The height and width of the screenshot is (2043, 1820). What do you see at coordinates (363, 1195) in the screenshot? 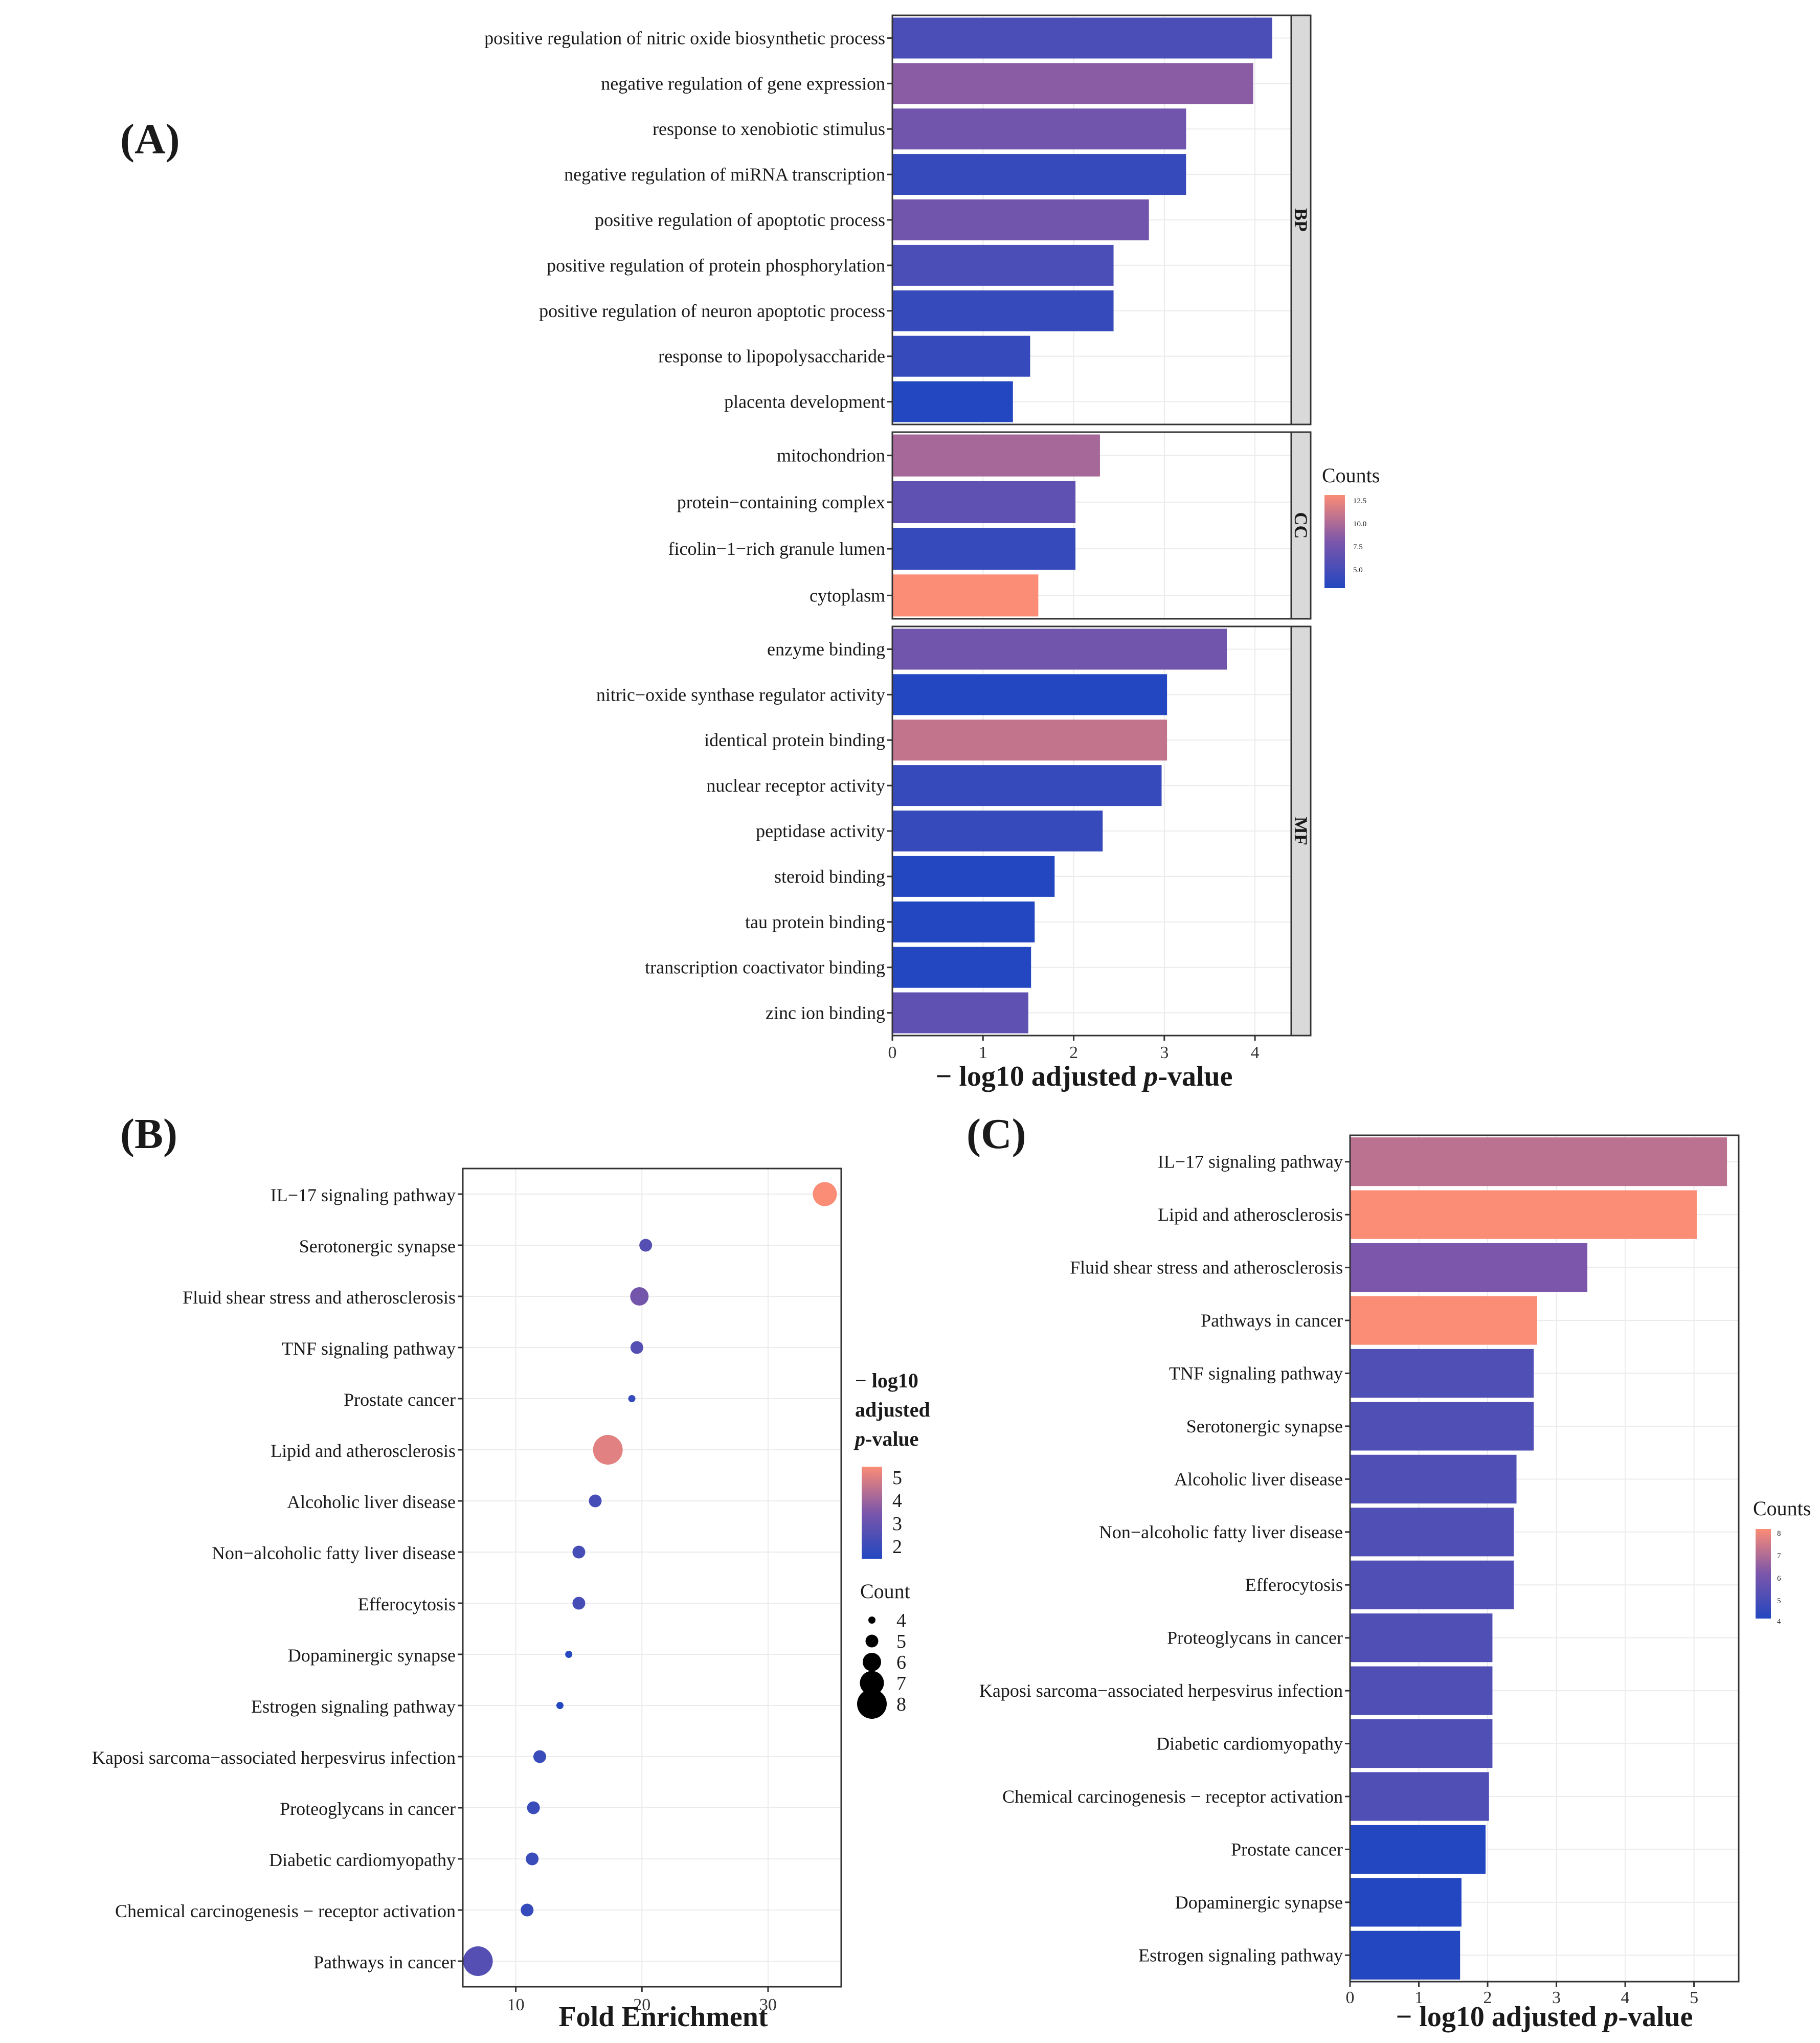
I see `panel-b-category-label: IL−17 signaling pathway` at bounding box center [363, 1195].